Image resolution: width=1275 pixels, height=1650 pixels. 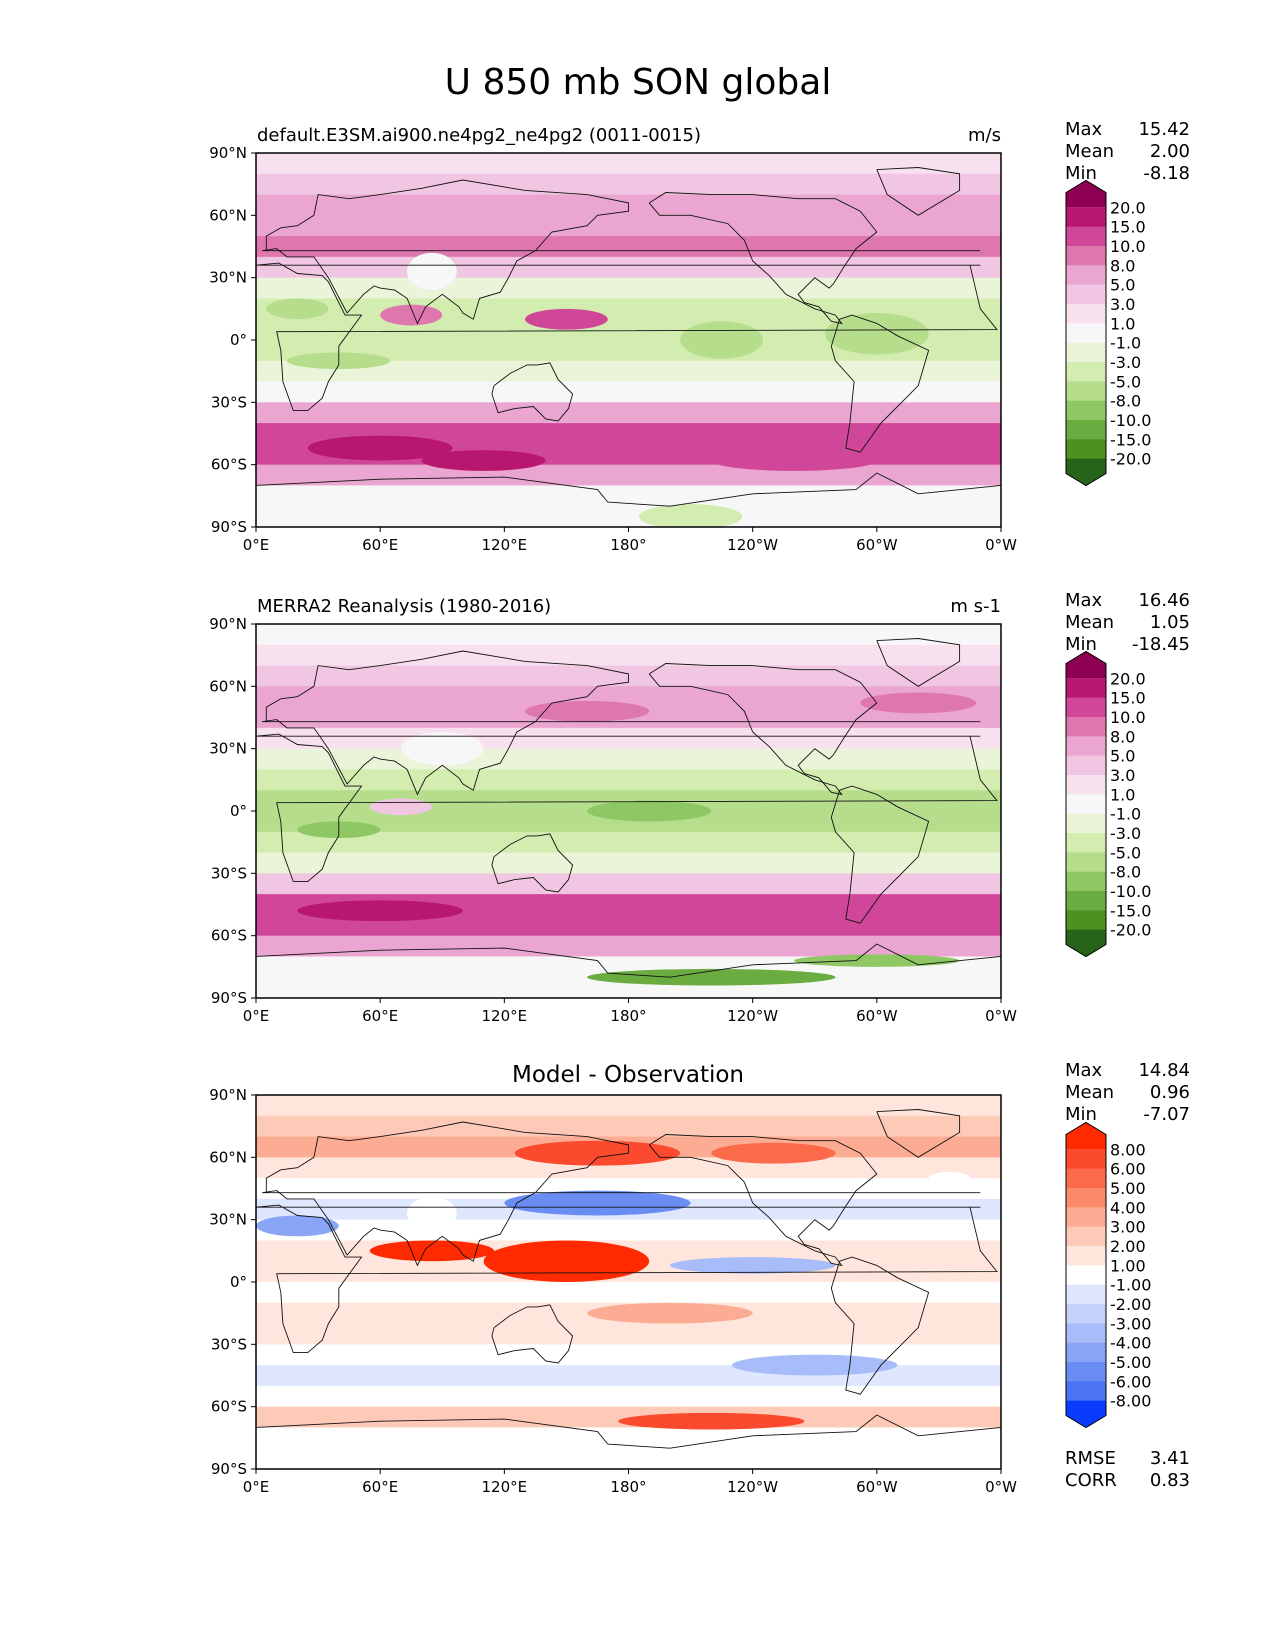 What do you see at coordinates (1130, 1285) in the screenshot?
I see `colorbar-label: -1.00` at bounding box center [1130, 1285].